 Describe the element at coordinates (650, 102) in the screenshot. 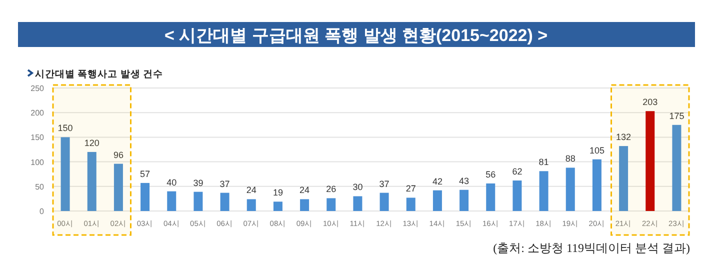

I see `data-label: 203` at that location.